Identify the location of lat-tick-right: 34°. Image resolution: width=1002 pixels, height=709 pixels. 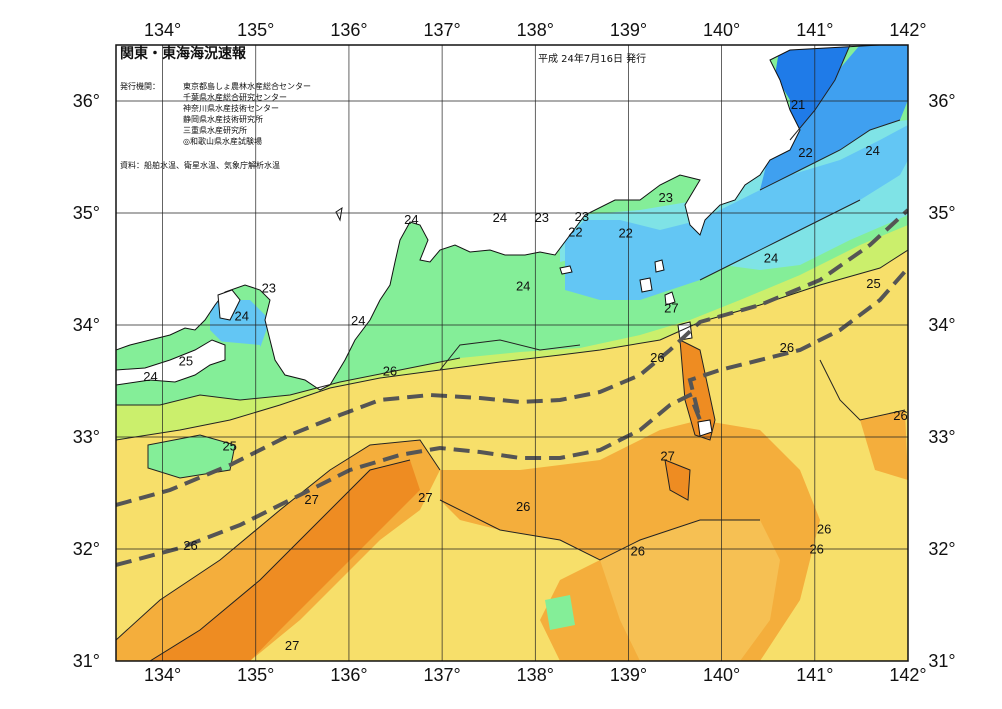
(941, 325).